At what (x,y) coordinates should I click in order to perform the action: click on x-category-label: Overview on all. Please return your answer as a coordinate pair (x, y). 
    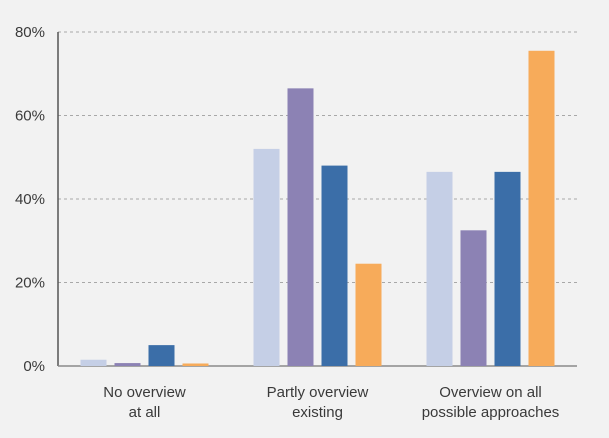
    Looking at the image, I should click on (490, 392).